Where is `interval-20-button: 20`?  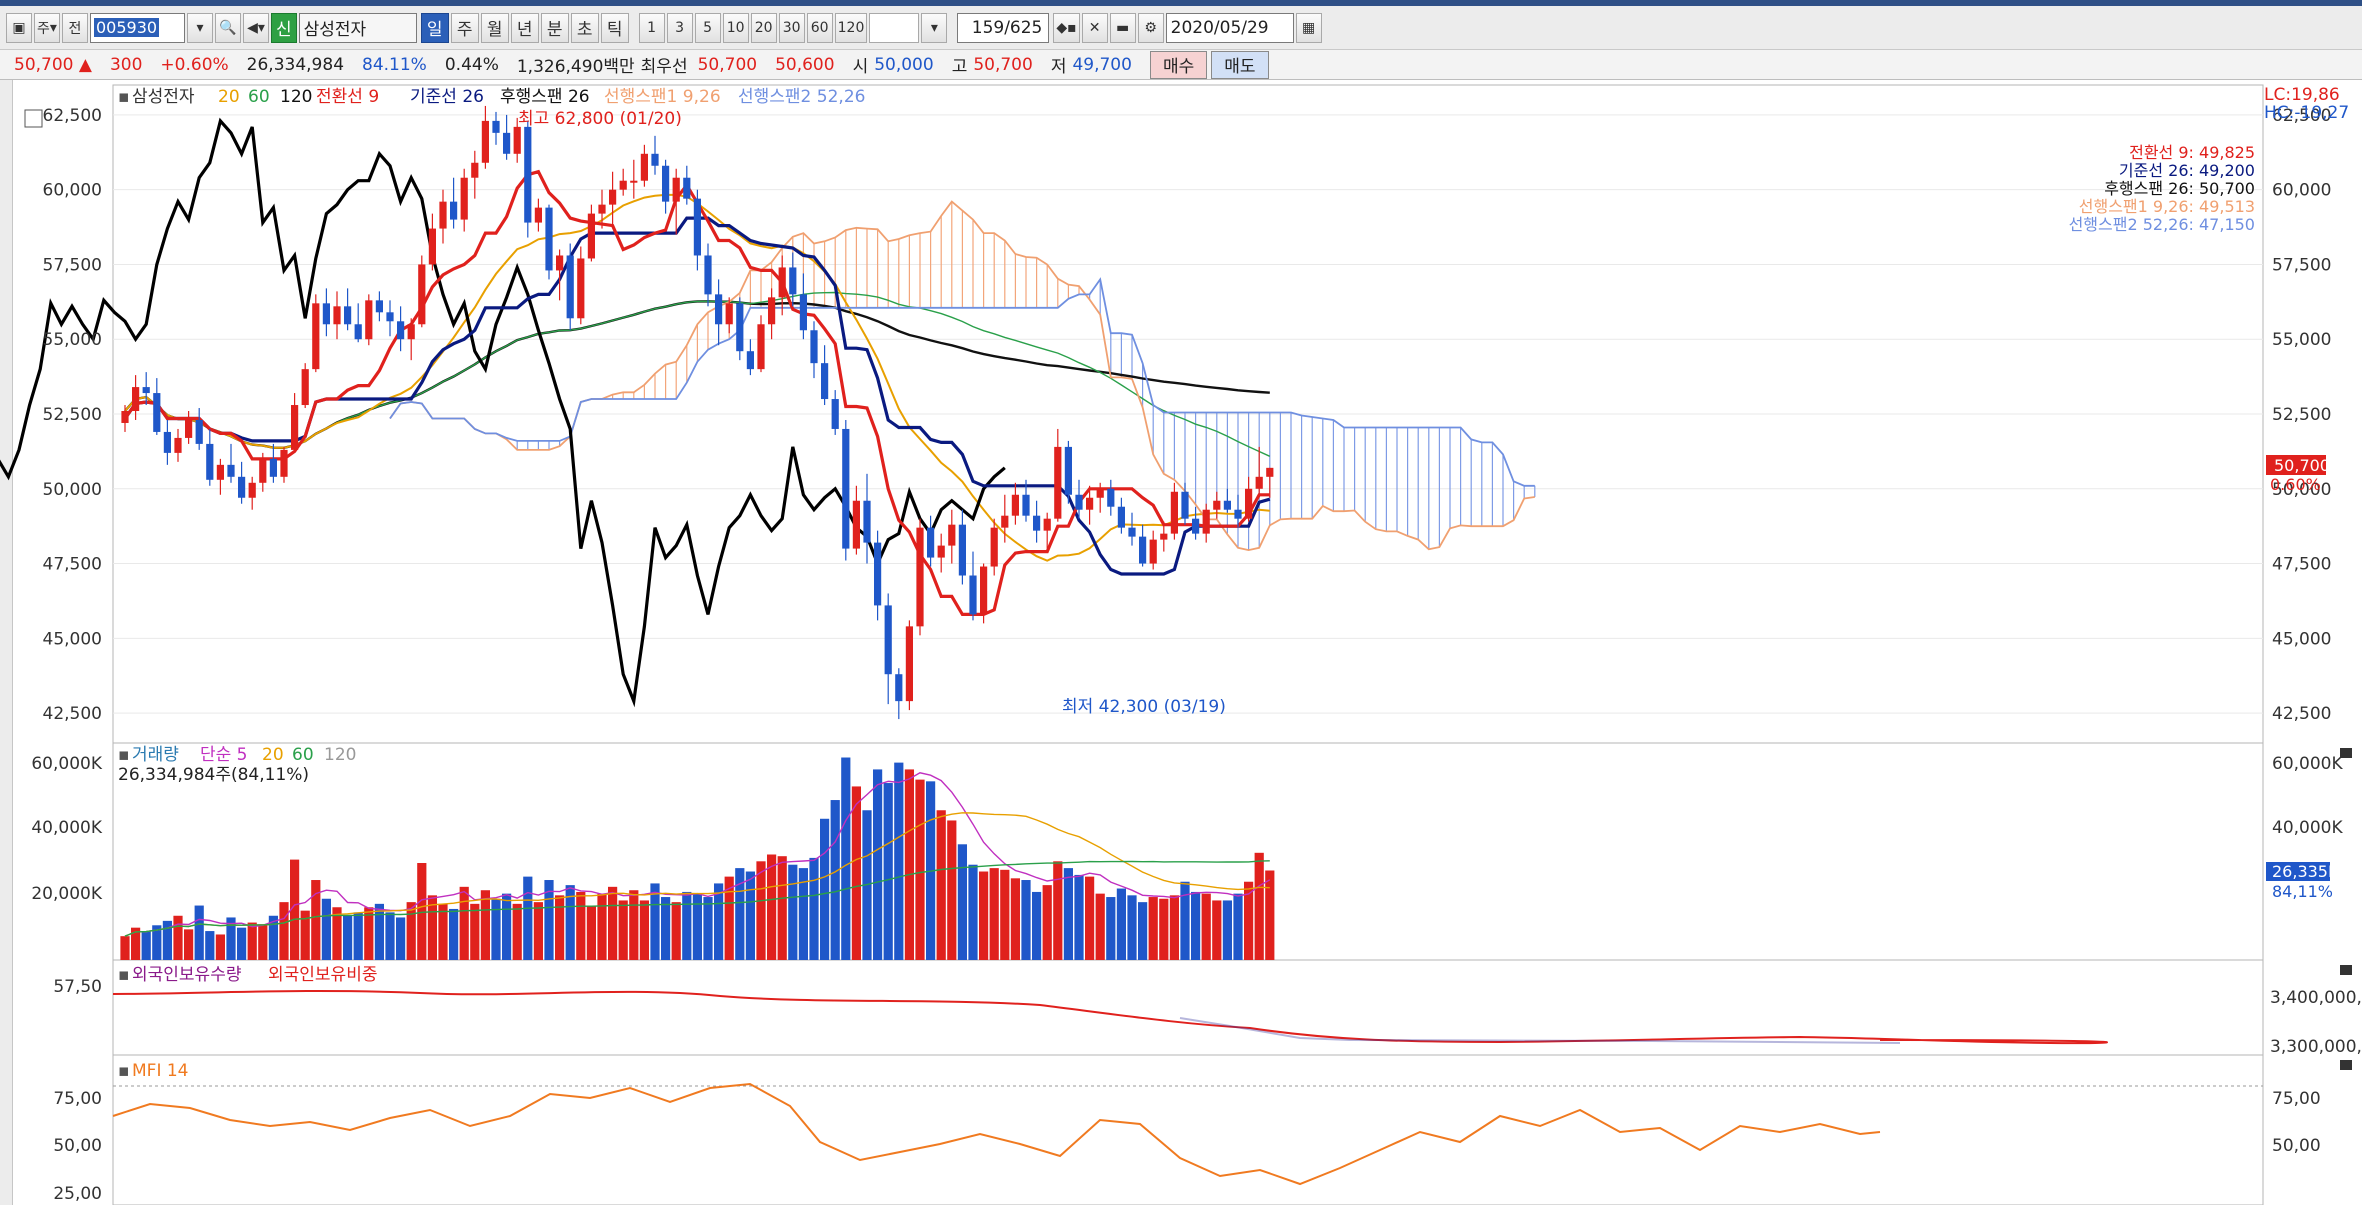 interval-20-button: 20 is located at coordinates (763, 27).